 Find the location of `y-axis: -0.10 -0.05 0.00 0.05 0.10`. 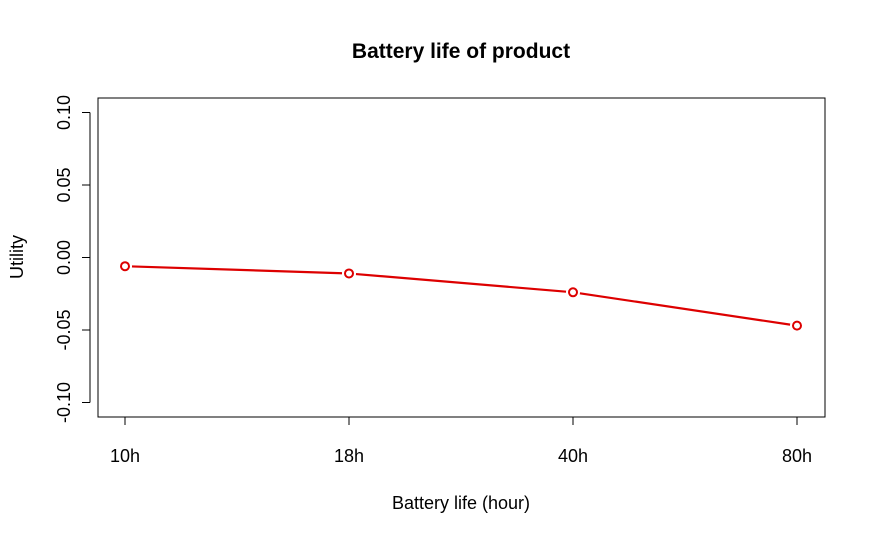

y-axis: -0.10 -0.05 0.00 0.05 0.10 is located at coordinates (72, 259).